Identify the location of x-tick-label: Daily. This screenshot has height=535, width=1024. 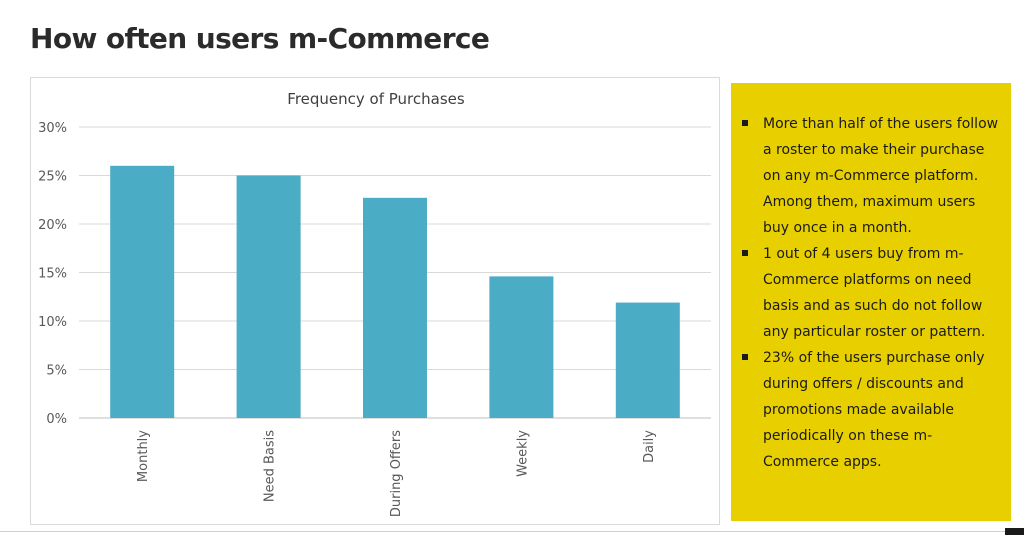
(649, 446).